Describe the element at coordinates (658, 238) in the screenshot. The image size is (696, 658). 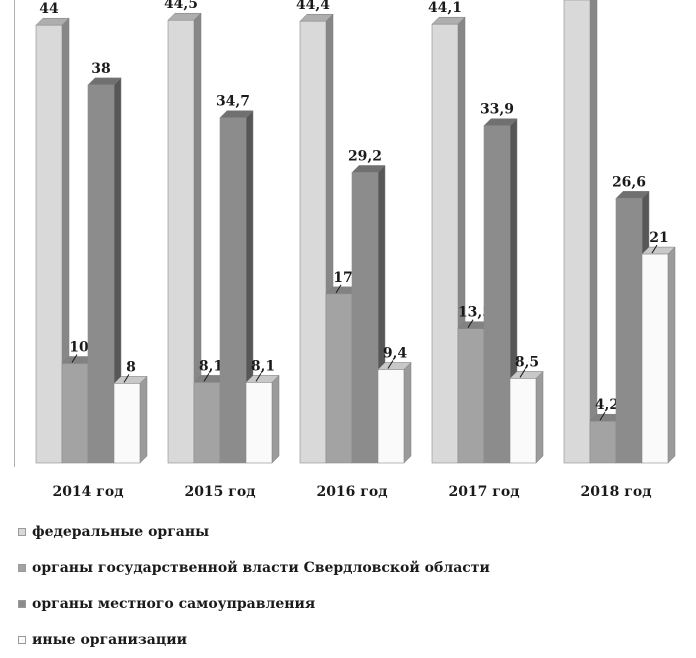
I see `data-label: 21` at that location.